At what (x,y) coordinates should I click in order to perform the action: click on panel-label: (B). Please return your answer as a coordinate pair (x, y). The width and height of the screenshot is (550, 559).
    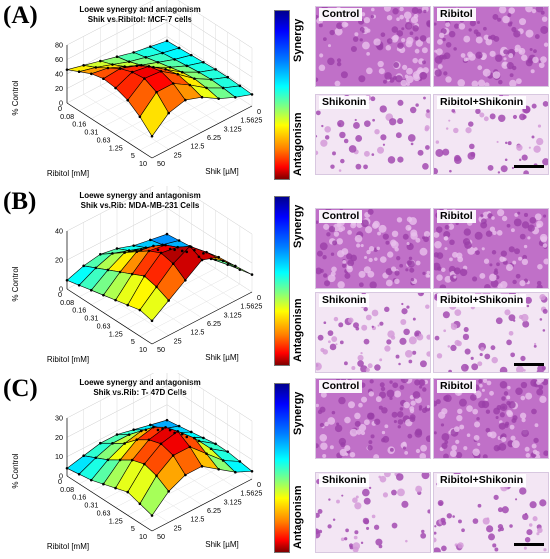
    Looking at the image, I should click on (20, 201).